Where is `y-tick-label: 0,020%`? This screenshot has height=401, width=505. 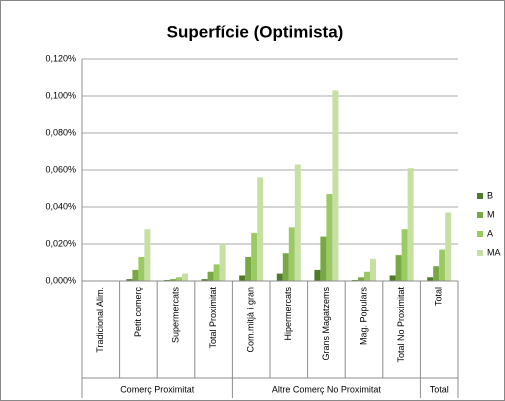 y-tick-label: 0,020% is located at coordinates (60, 243).